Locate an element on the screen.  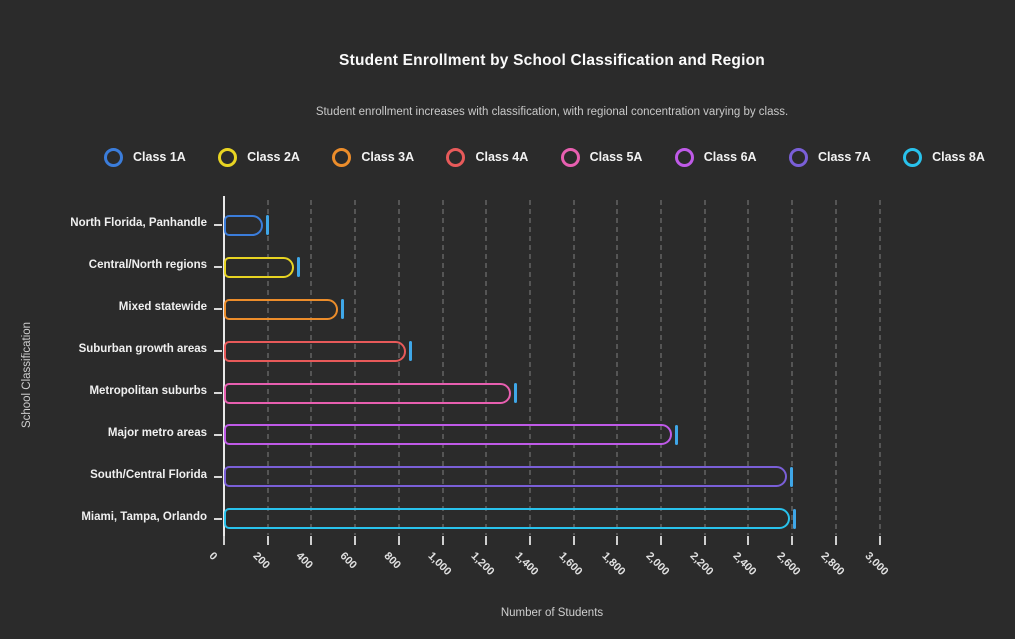
legend-label: Class 3A is located at coordinates (388, 157).